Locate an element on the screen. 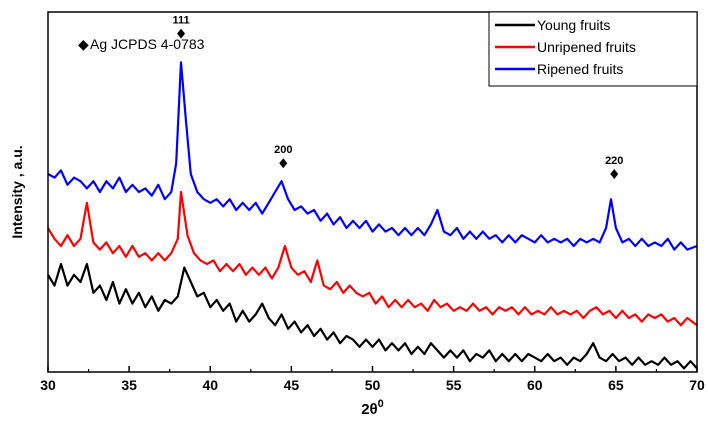  x-tick-label: 70 is located at coordinates (697, 385).